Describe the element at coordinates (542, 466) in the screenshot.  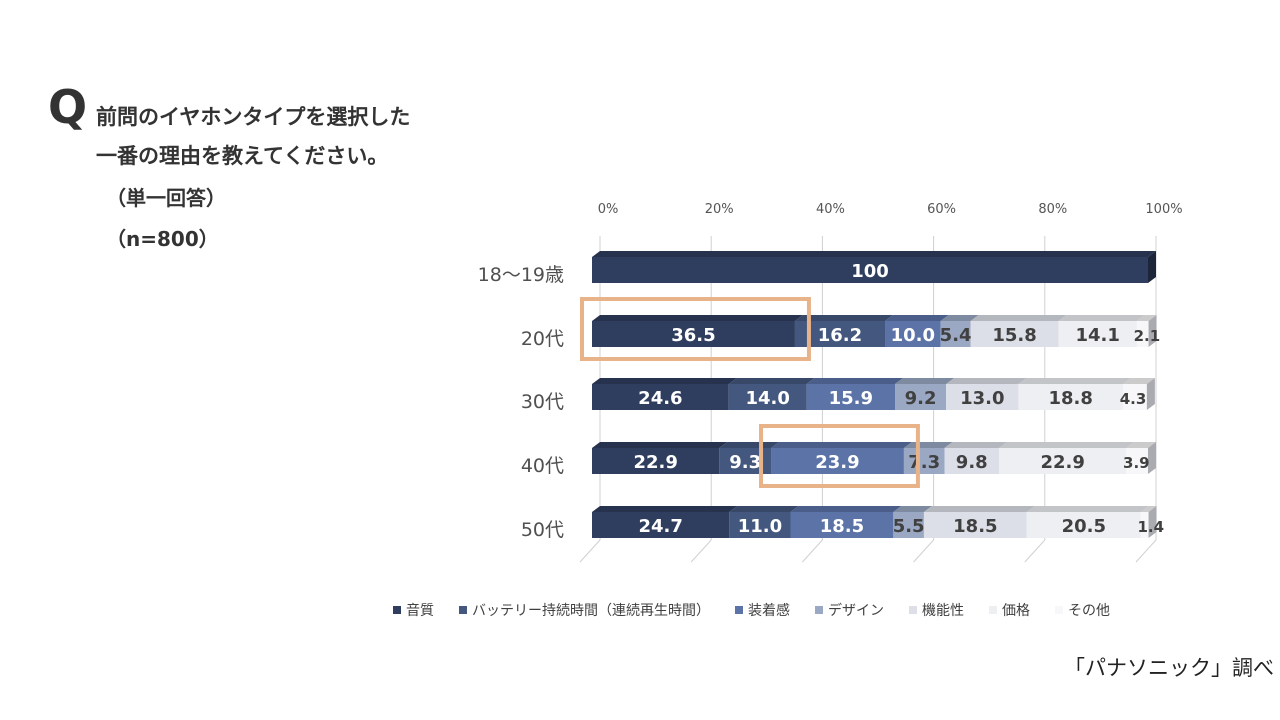
I see `category-label: 40代` at that location.